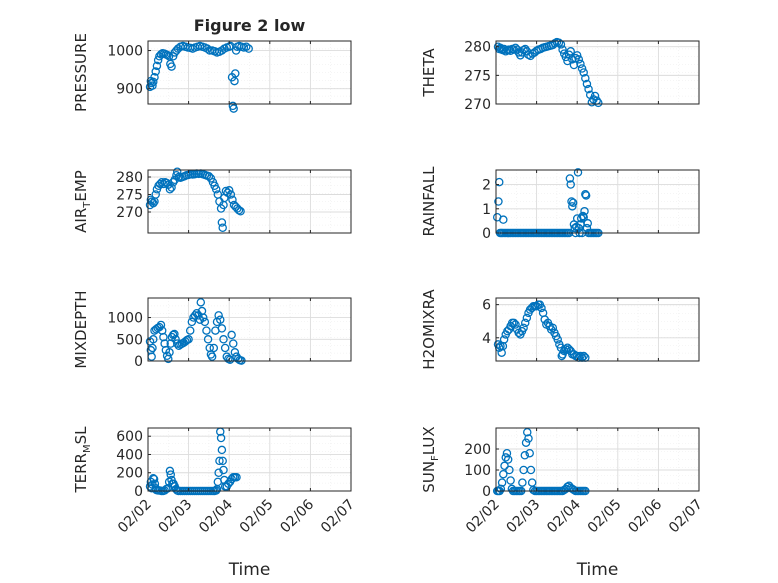  I want to click on y-axis-label-tail: LUX, so click(429, 440).